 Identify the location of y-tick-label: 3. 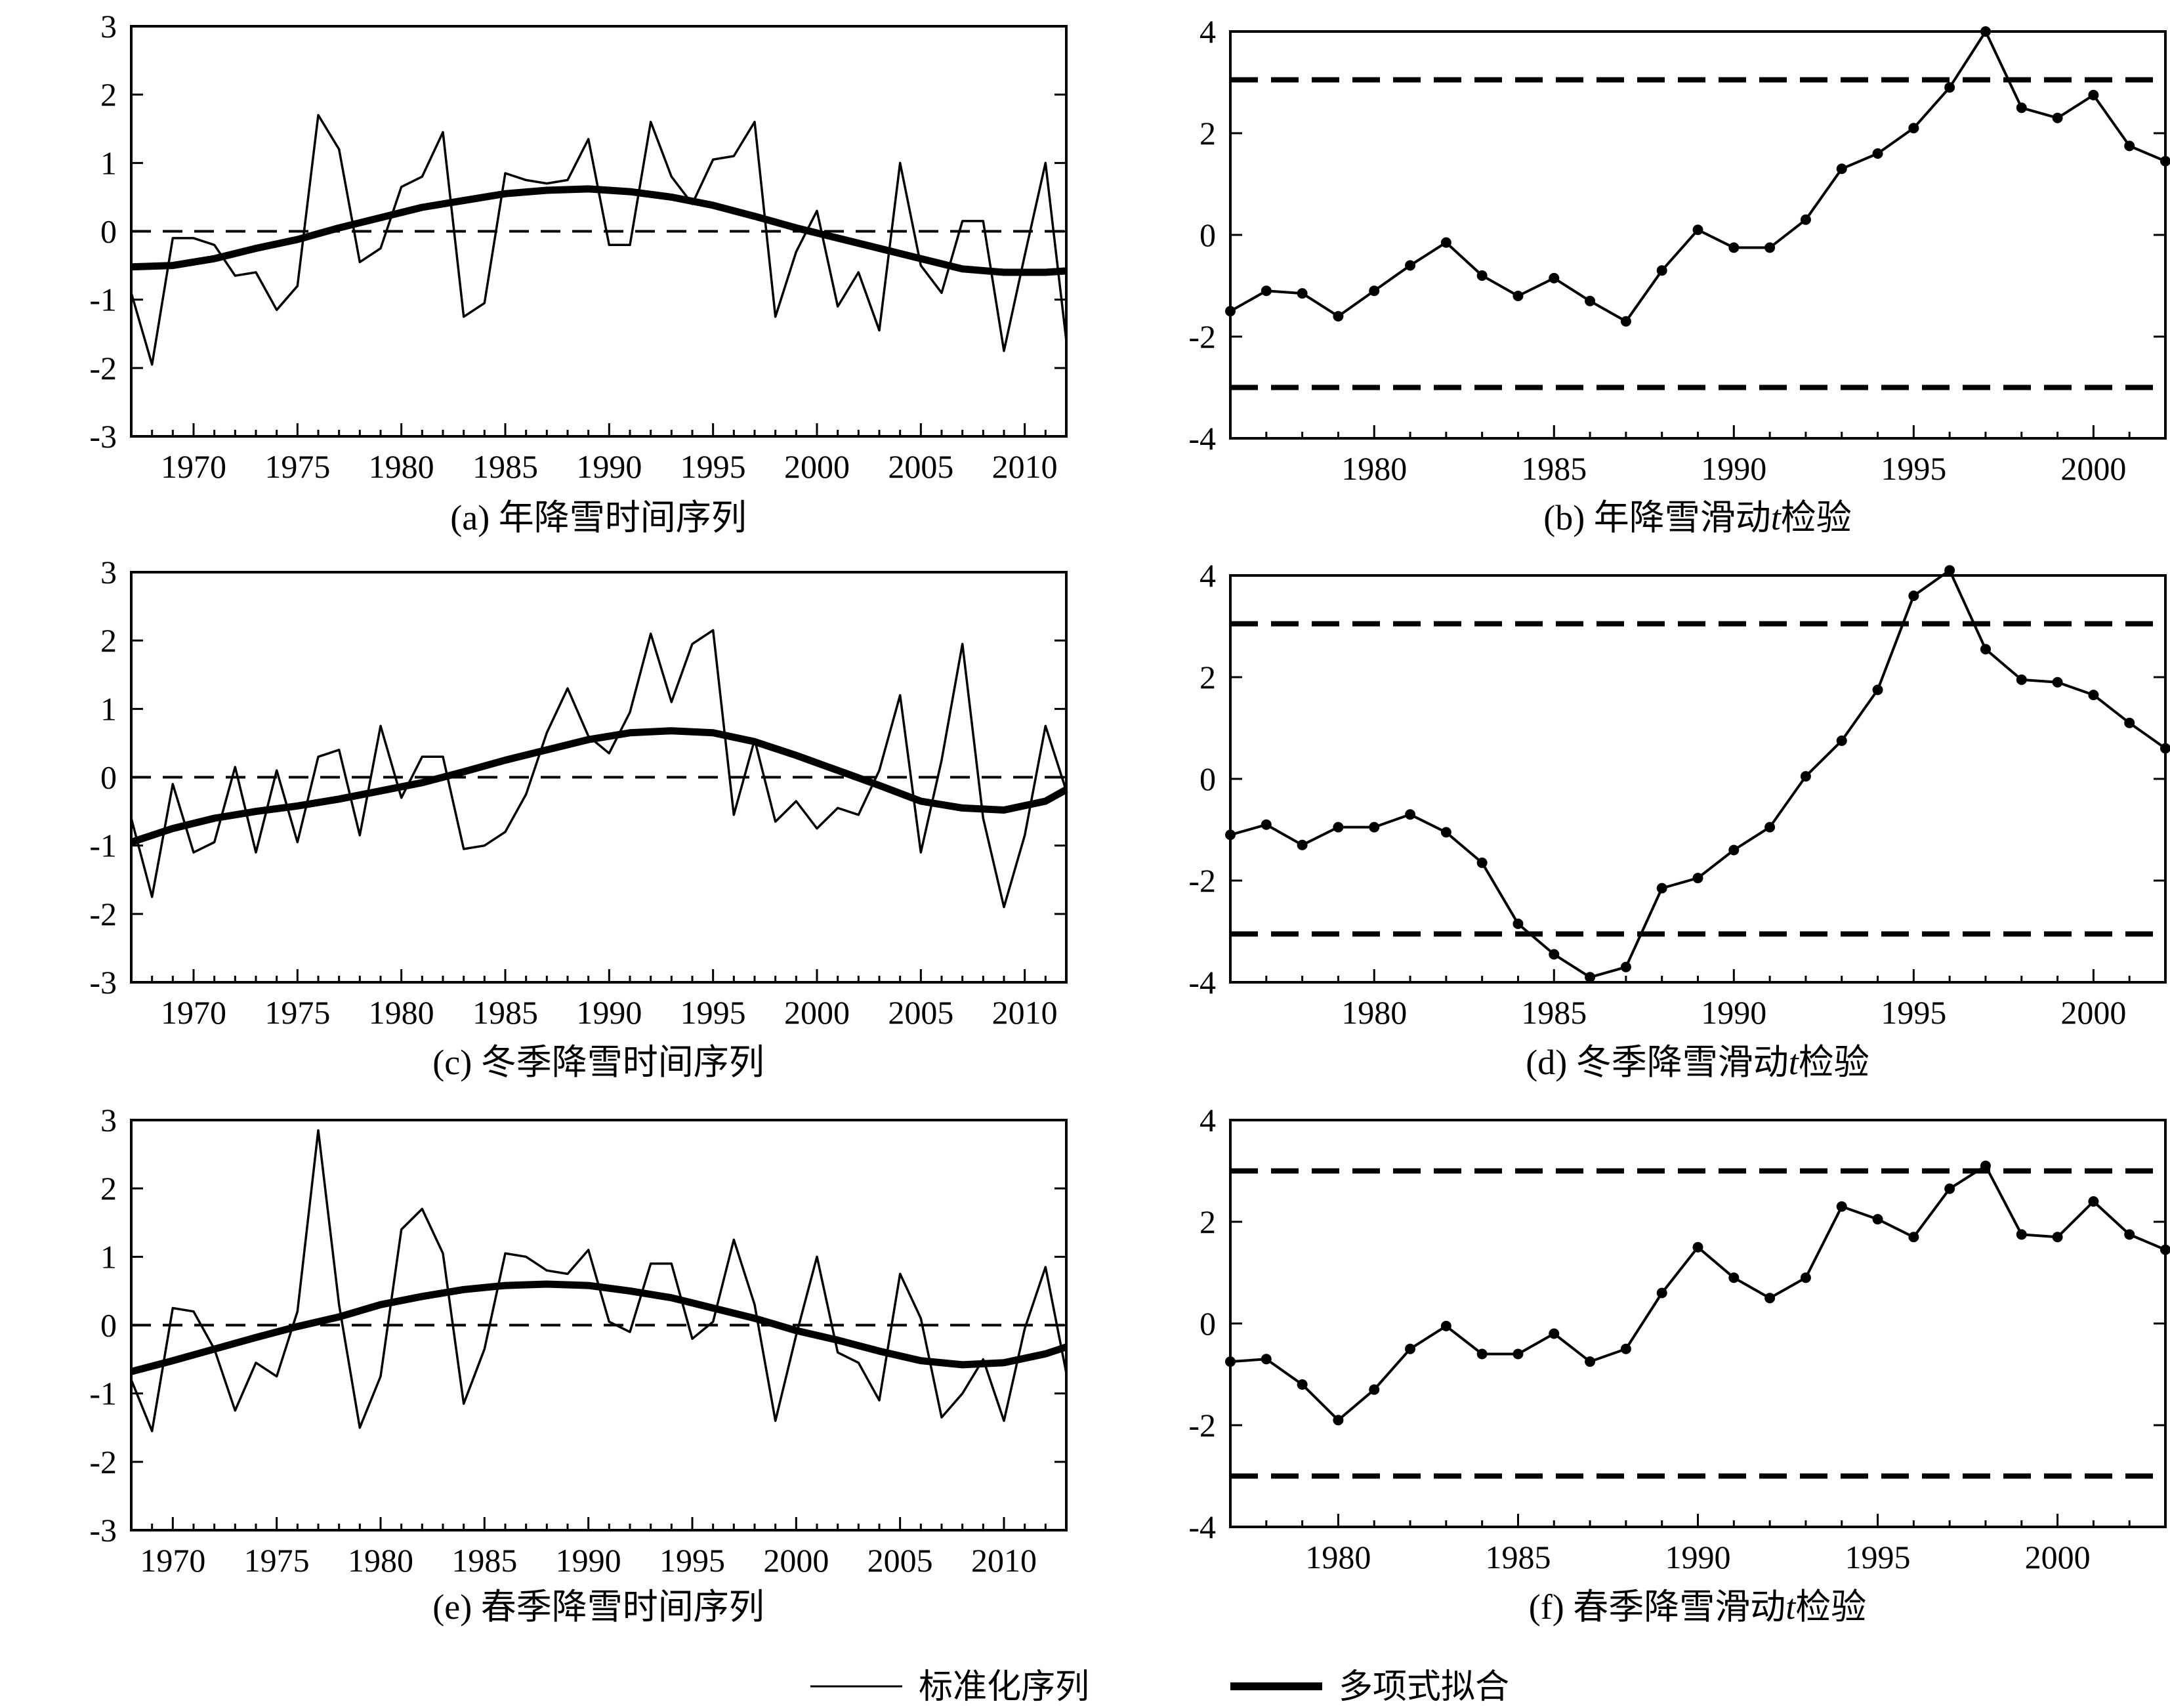
(108, 1120).